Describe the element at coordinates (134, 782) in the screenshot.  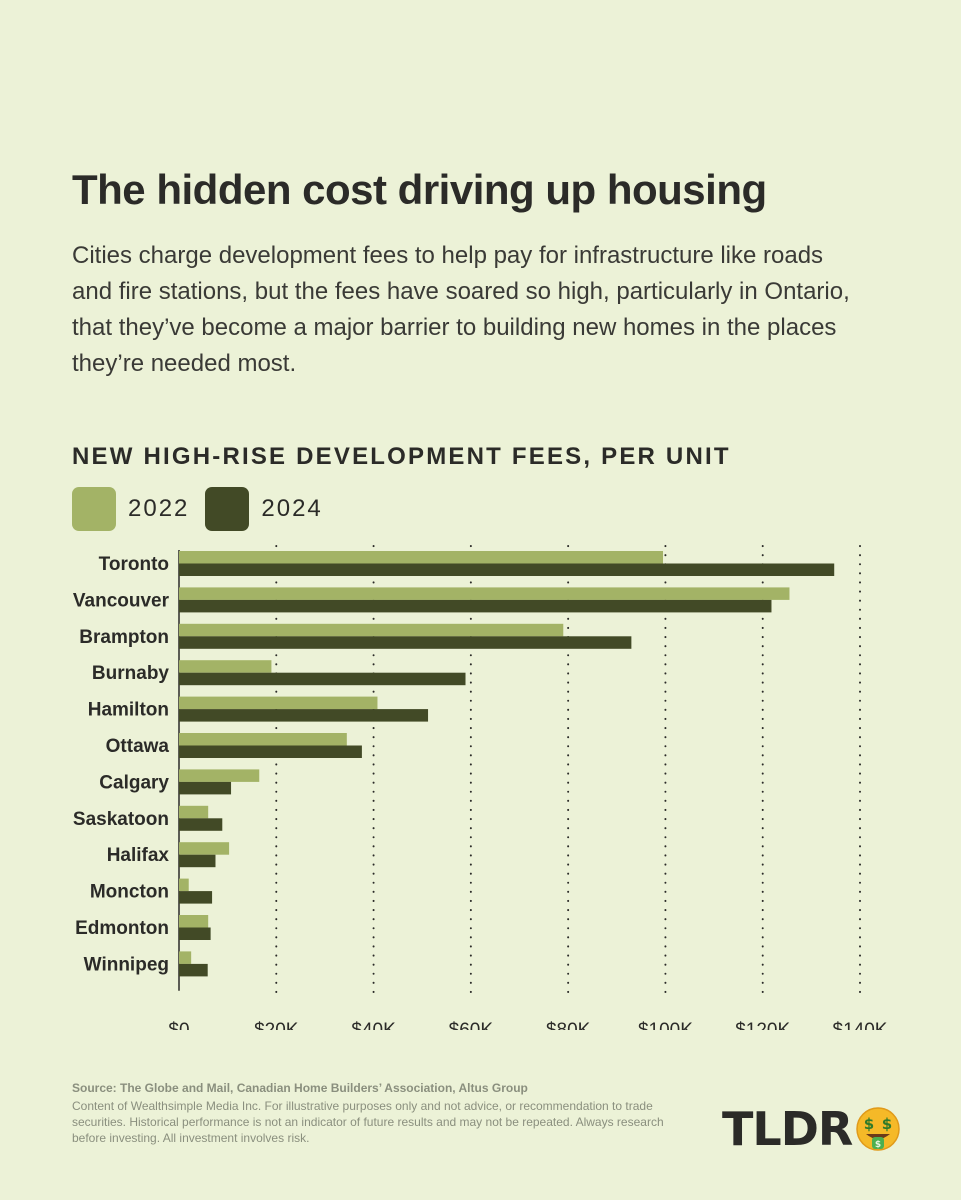
I see `category-label: Calgary` at that location.